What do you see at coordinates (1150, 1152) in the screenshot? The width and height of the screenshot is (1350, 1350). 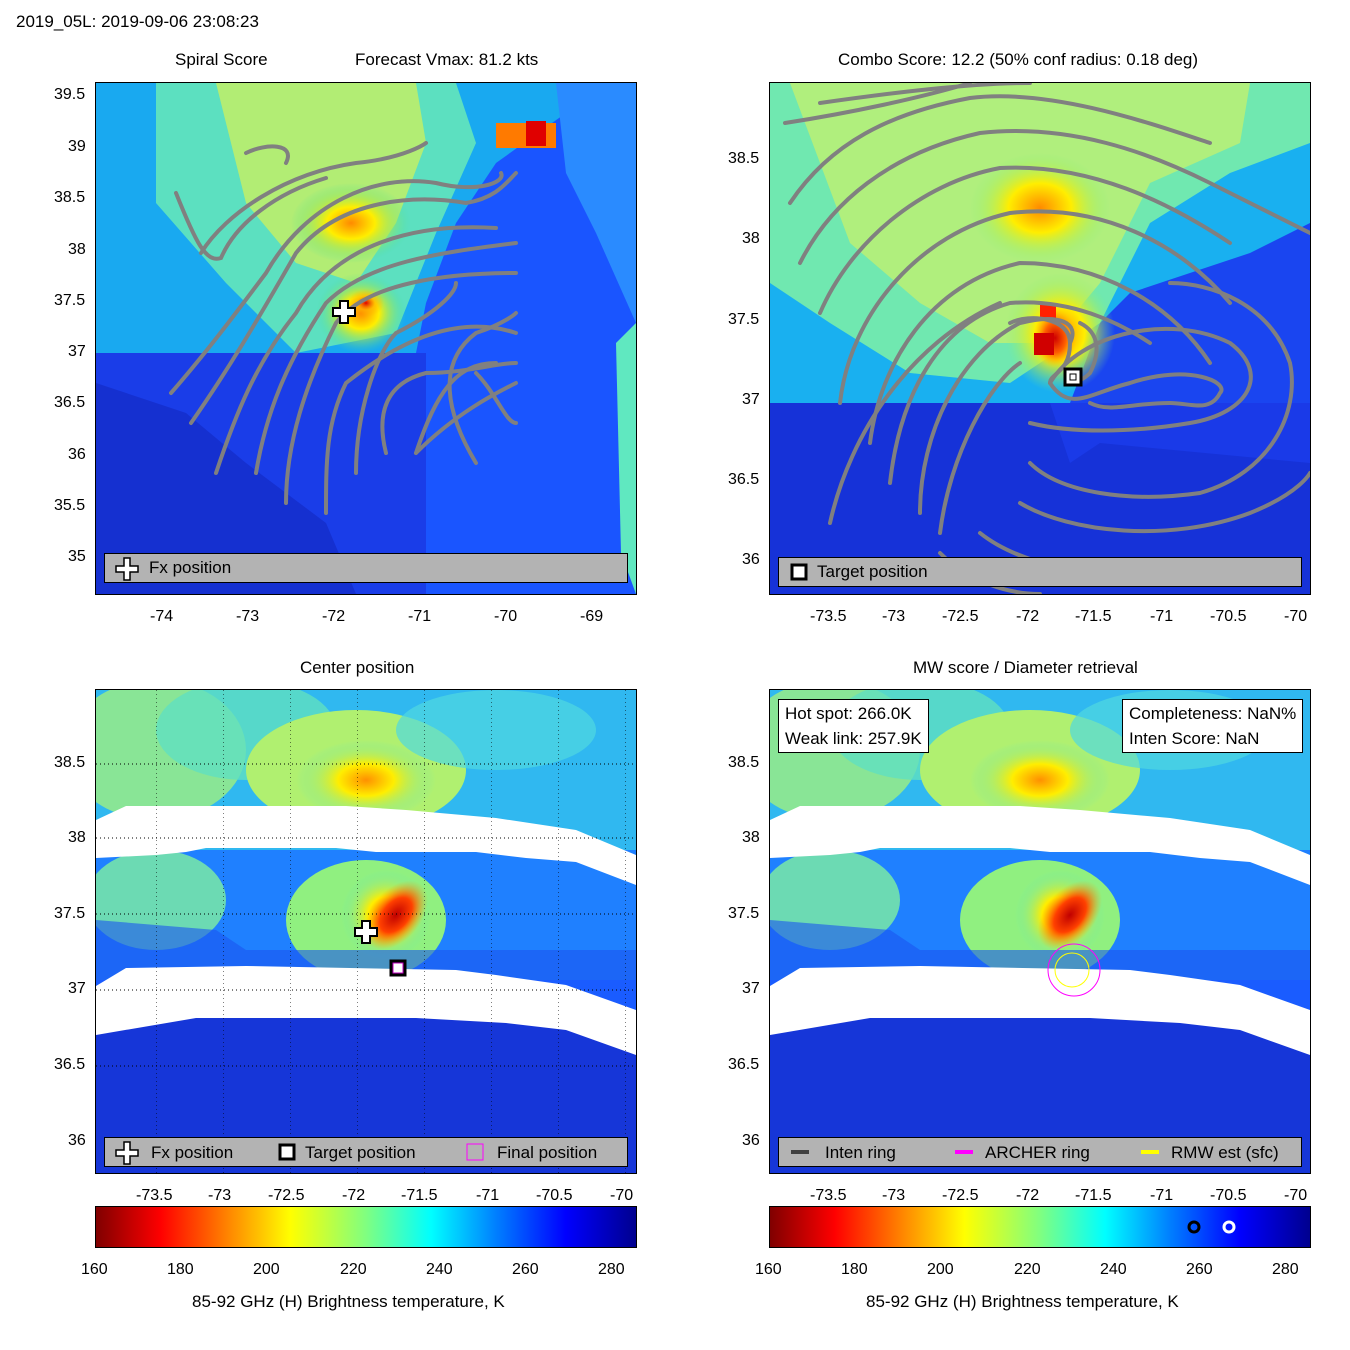 I see `rmw-est-icon` at bounding box center [1150, 1152].